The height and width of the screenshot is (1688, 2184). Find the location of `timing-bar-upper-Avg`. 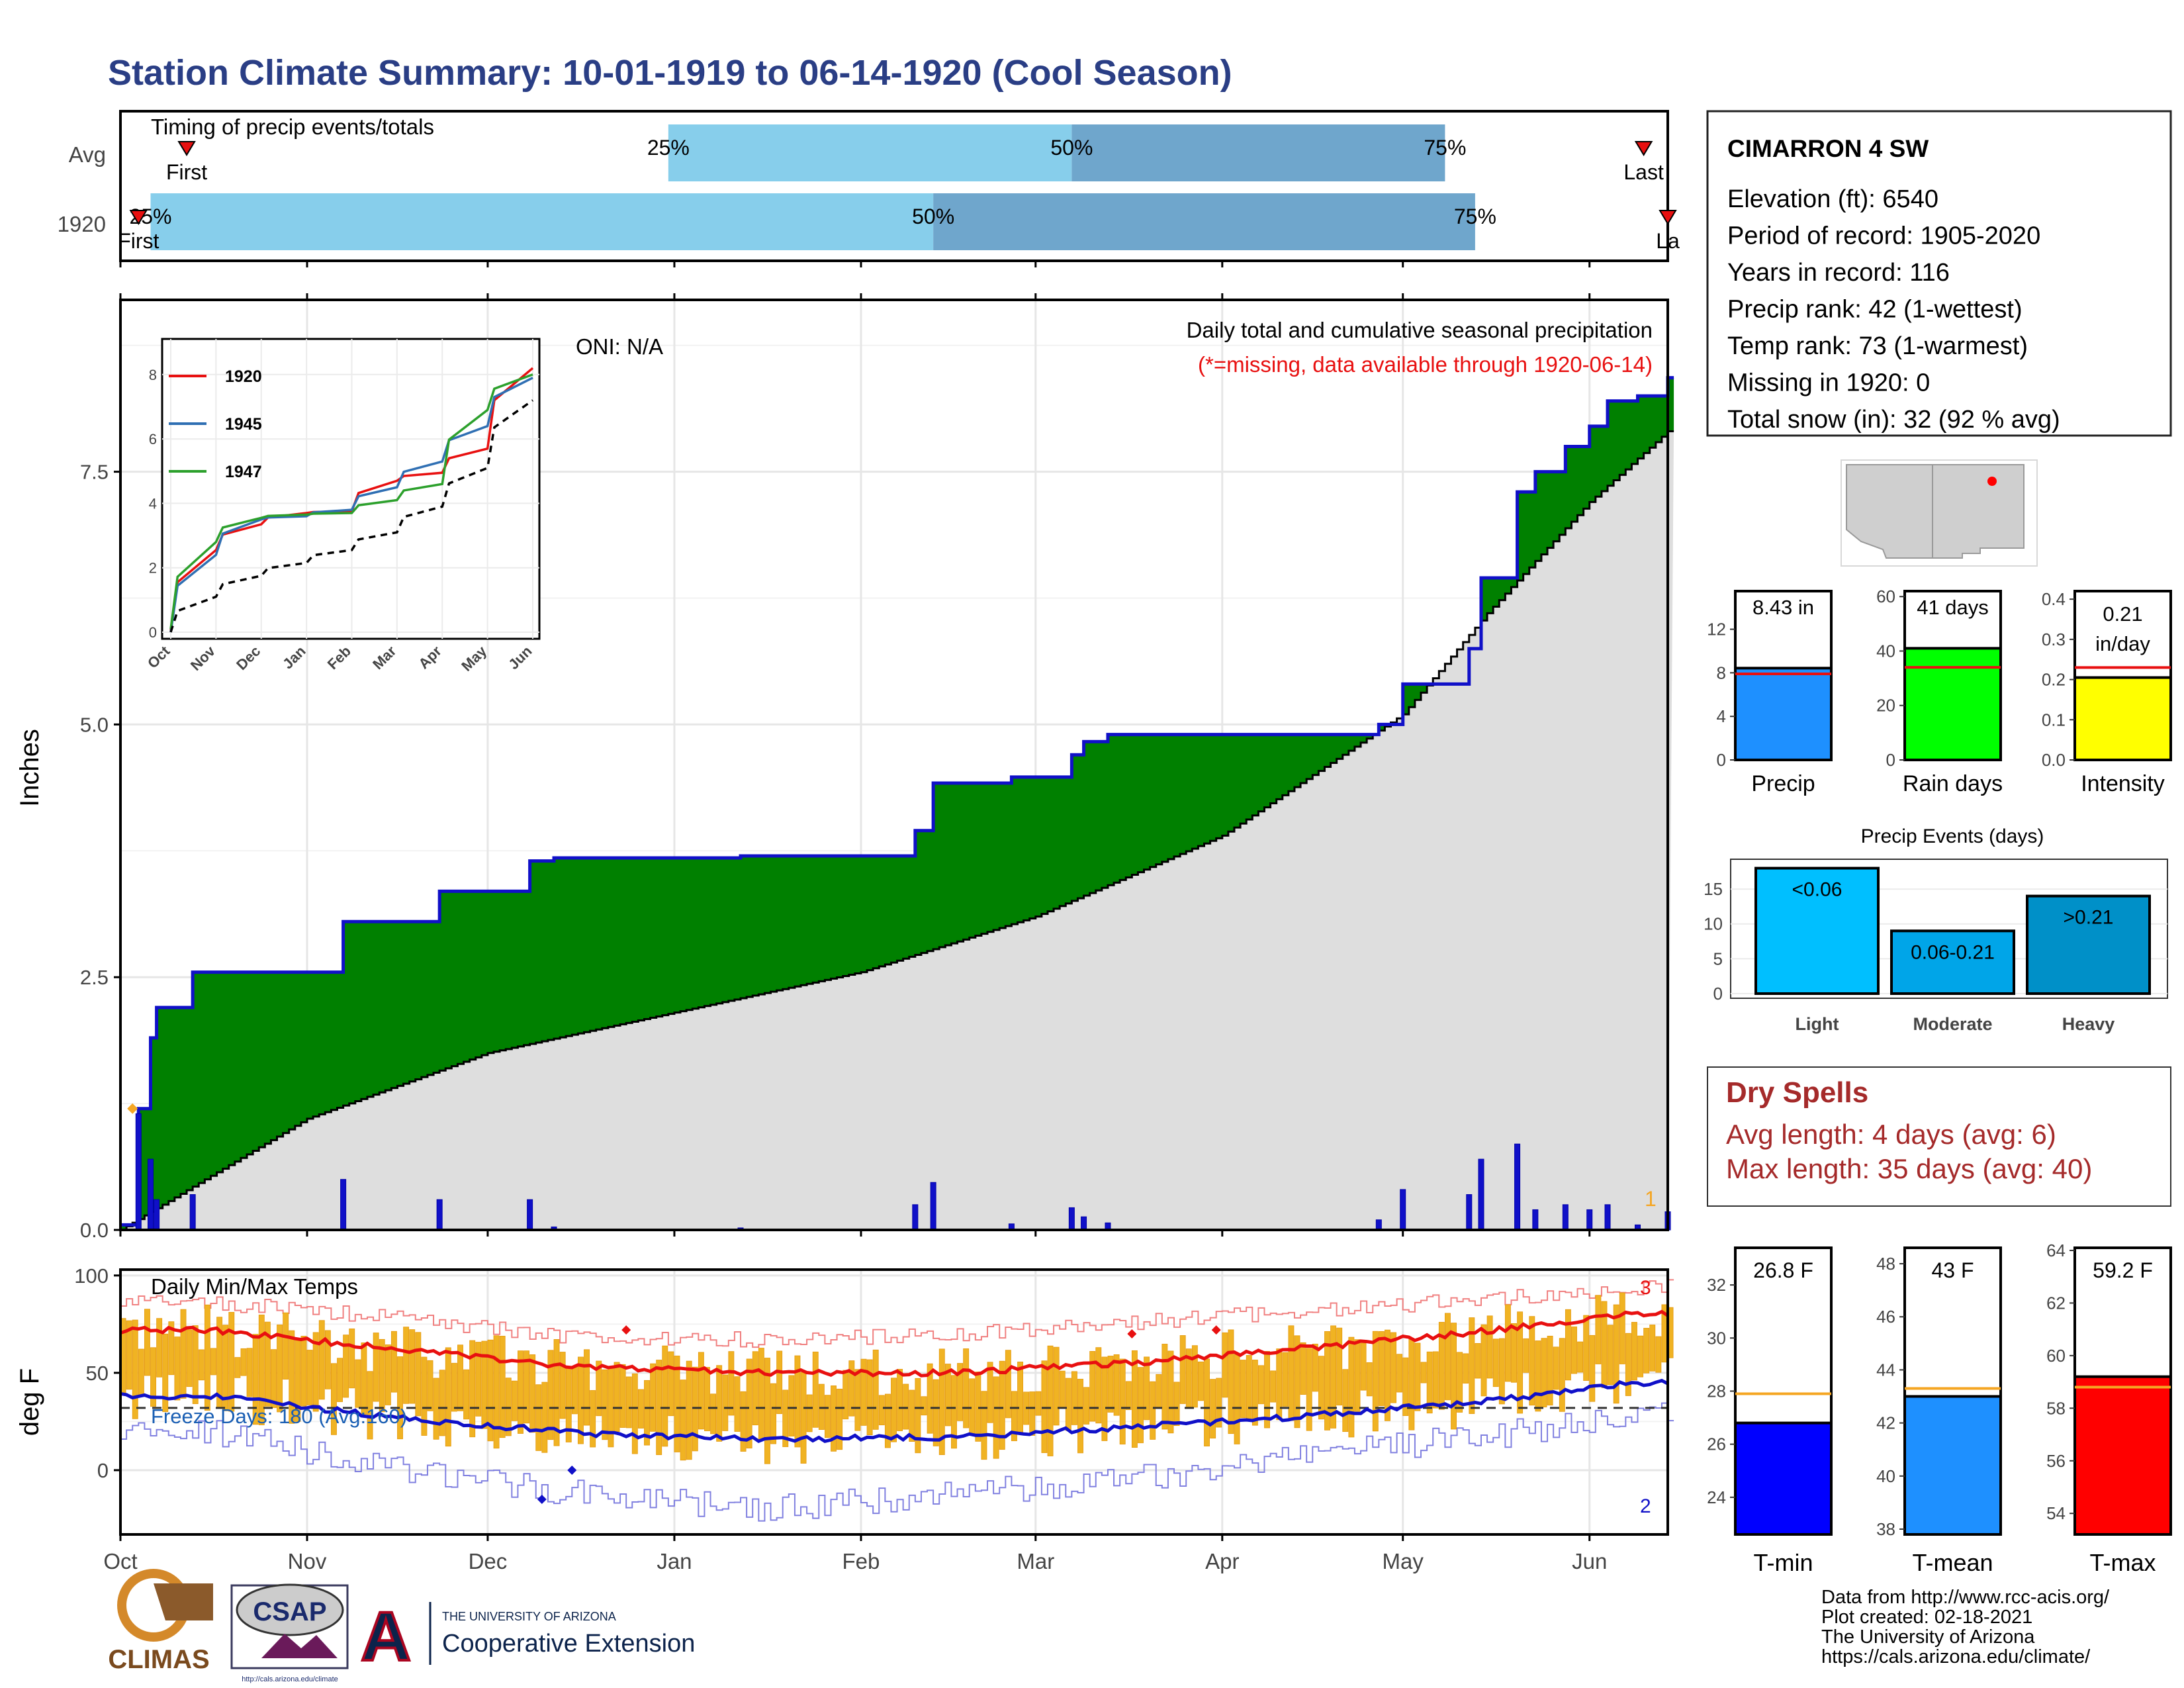

timing-bar-upper-Avg is located at coordinates (1258, 152).